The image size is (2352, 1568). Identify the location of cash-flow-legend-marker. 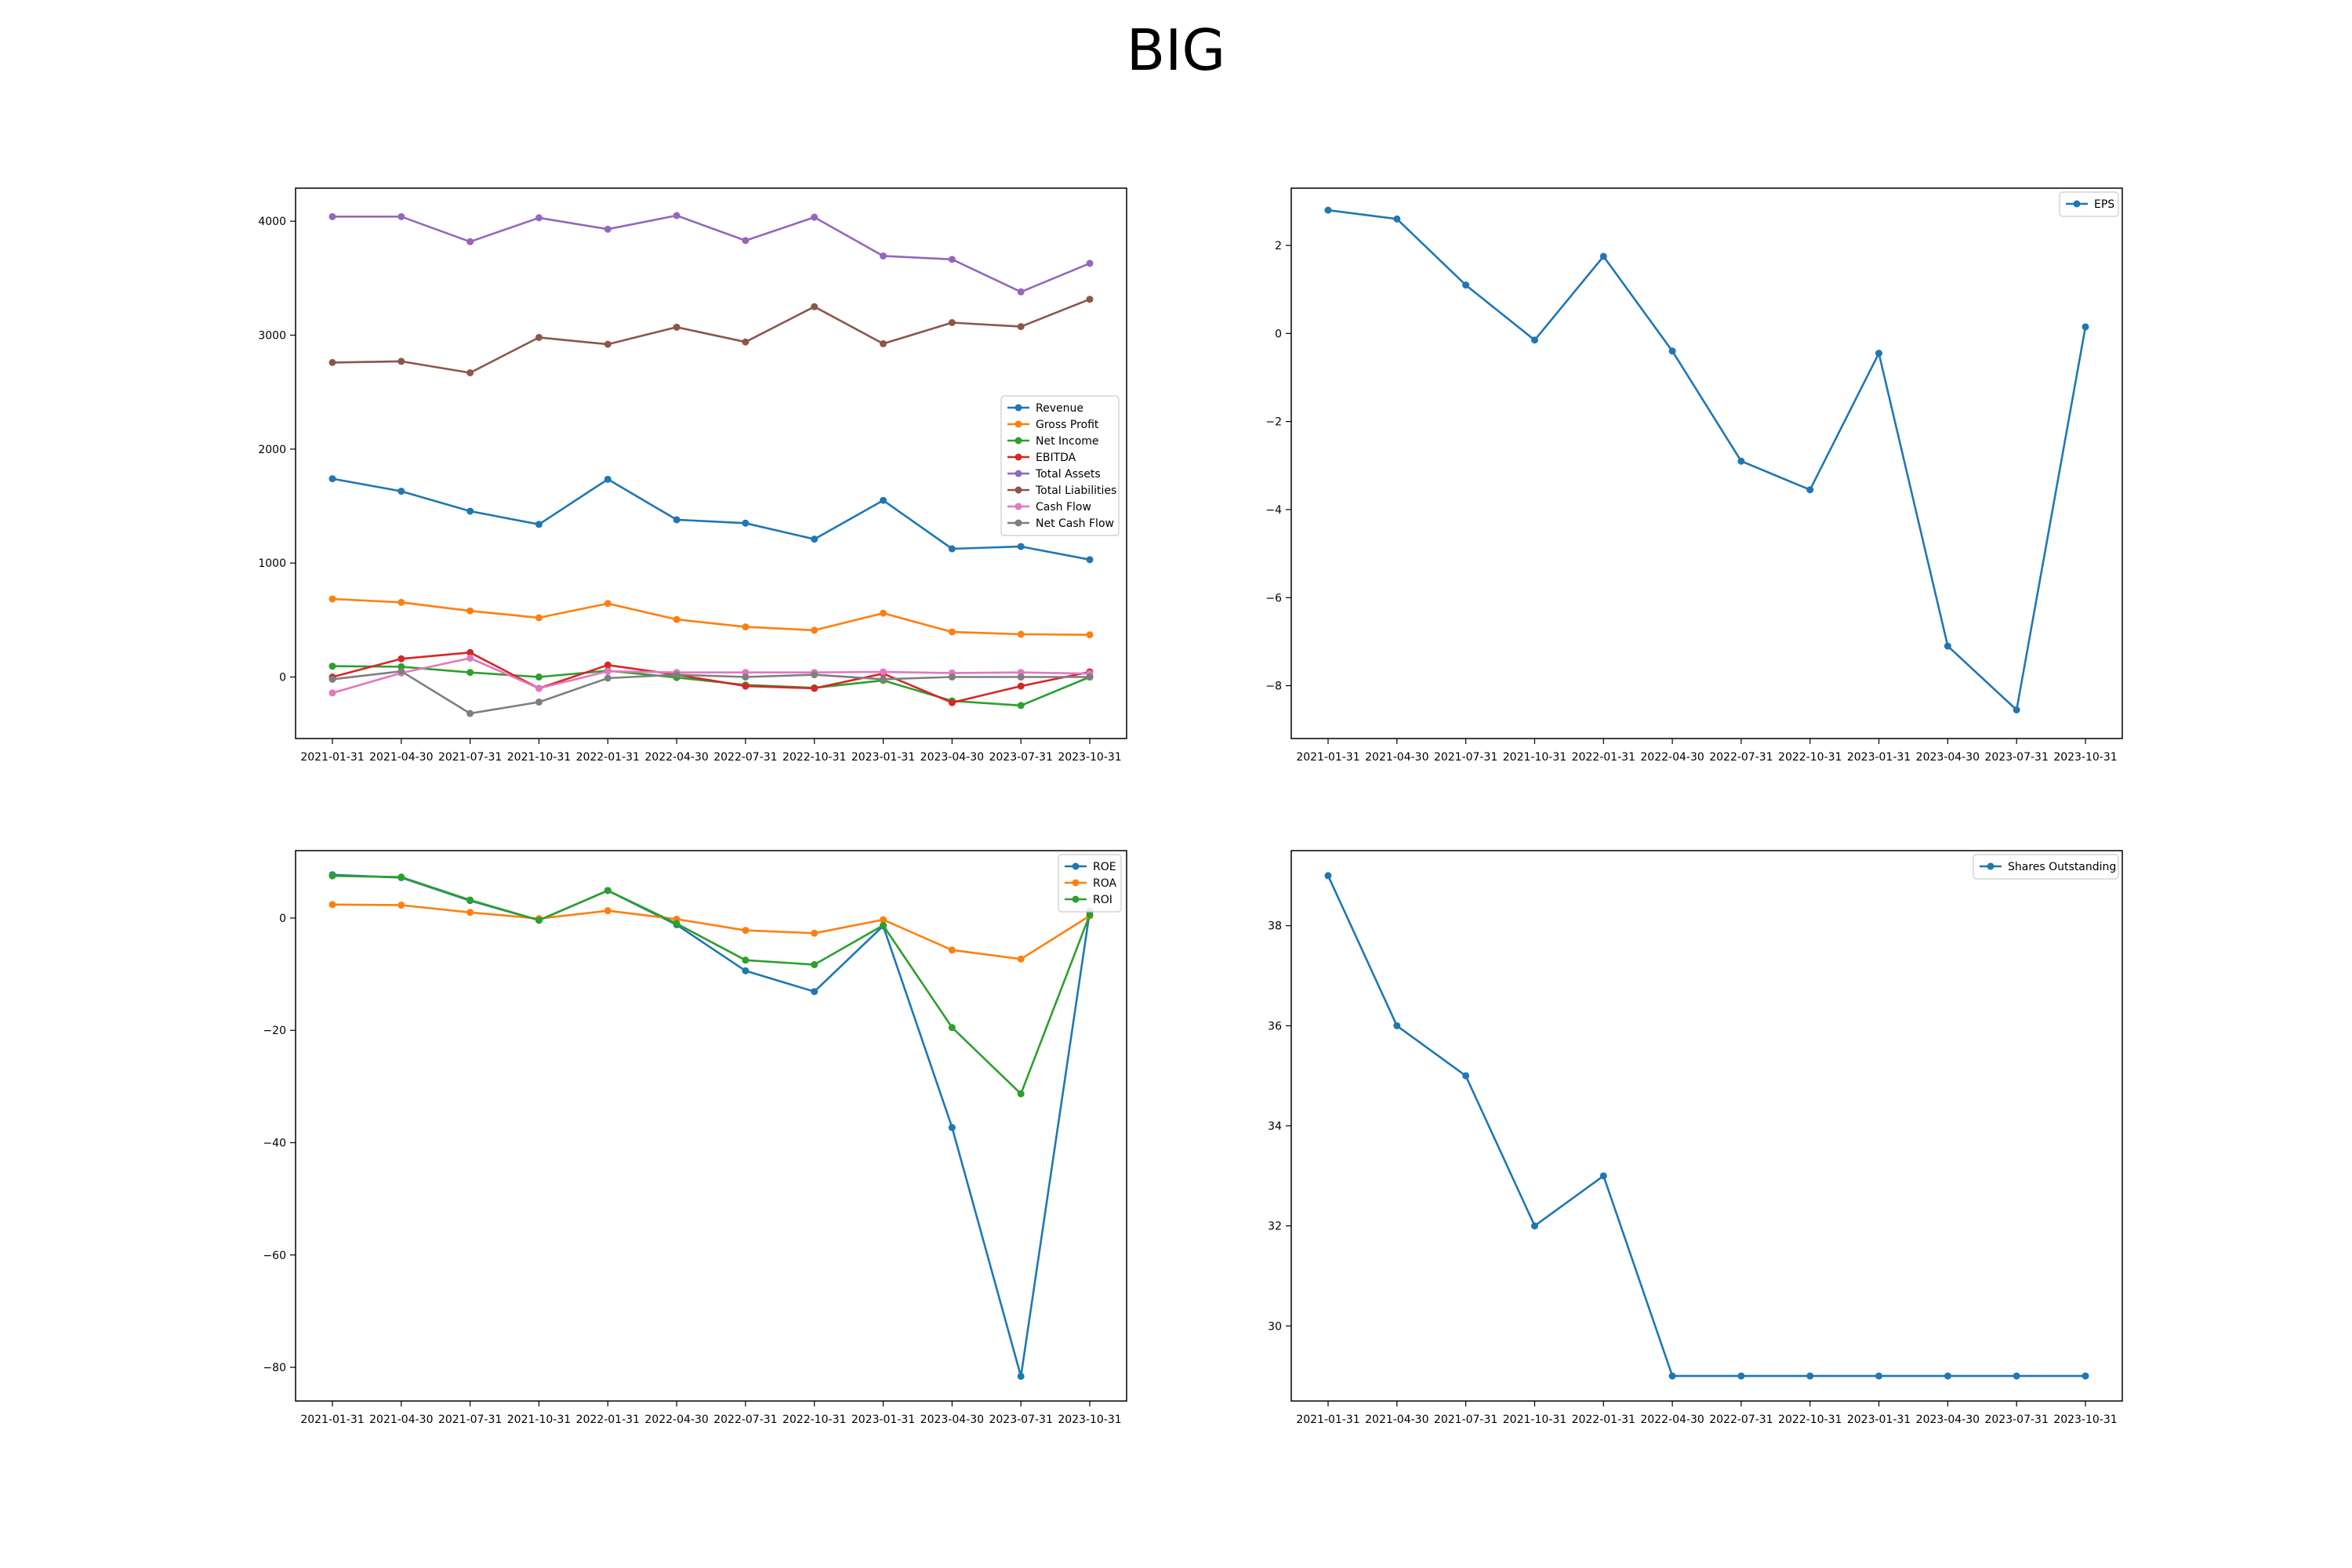
(1018, 506).